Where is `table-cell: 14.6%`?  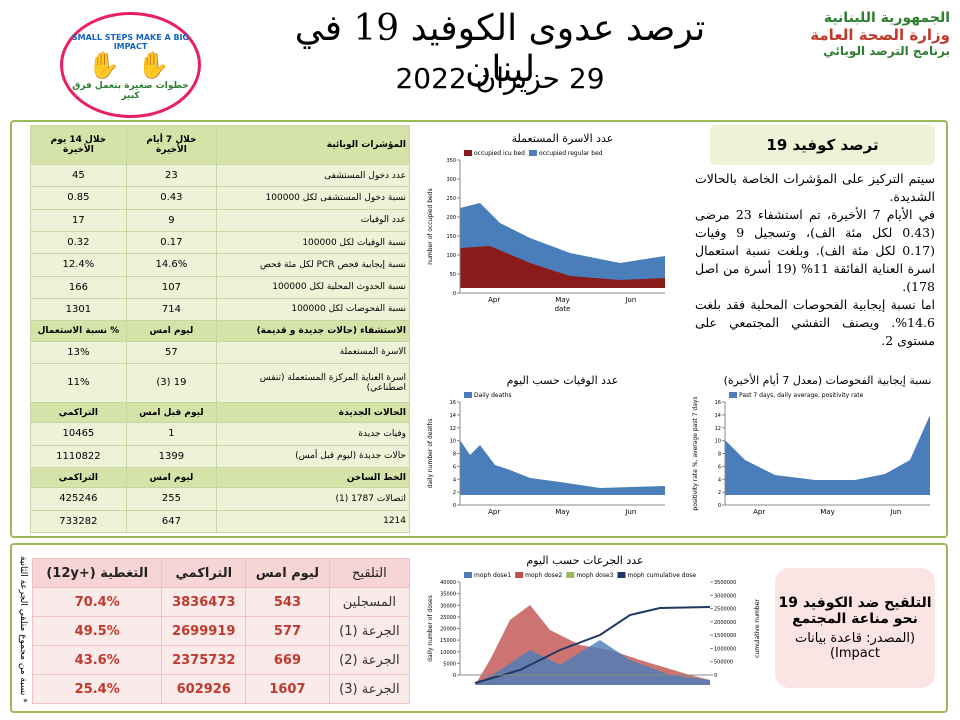
table-cell: 14.6% is located at coordinates (171, 265).